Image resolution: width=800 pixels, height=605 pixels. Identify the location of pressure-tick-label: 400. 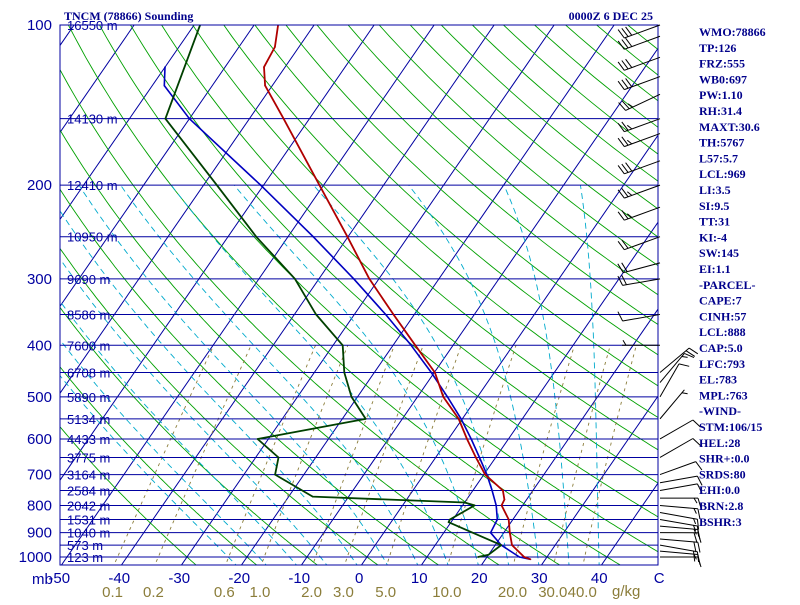
(39, 345).